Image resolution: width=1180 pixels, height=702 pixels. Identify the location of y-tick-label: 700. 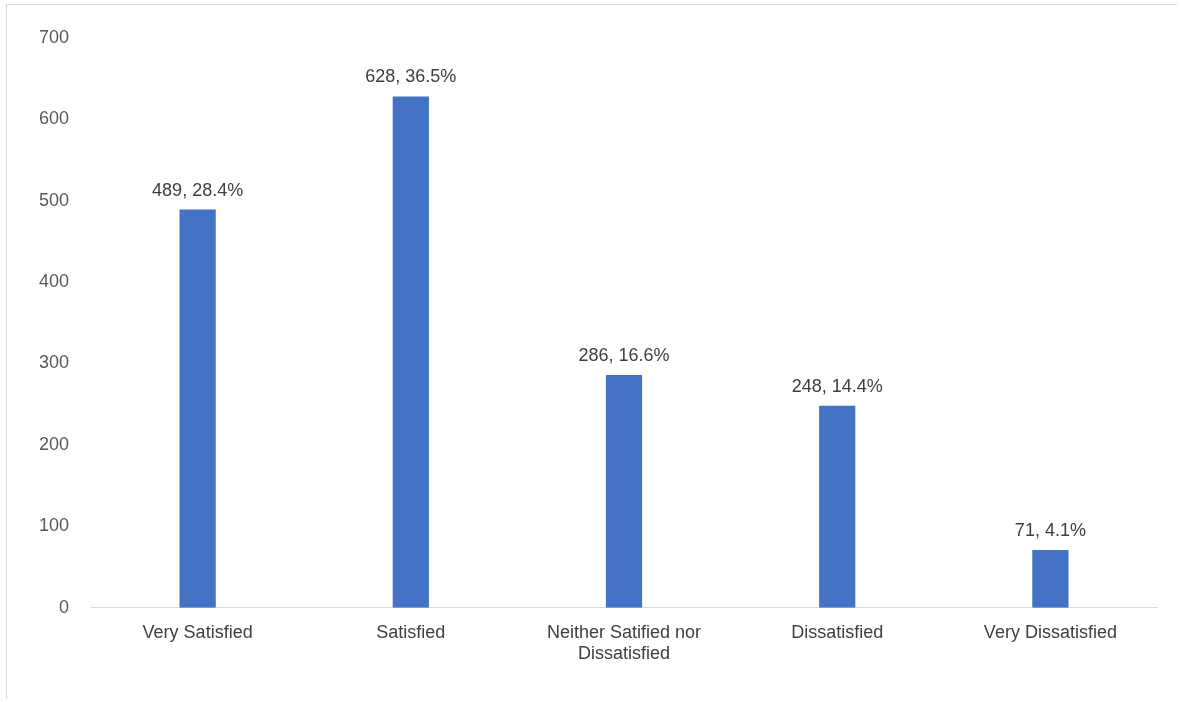
(54, 36).